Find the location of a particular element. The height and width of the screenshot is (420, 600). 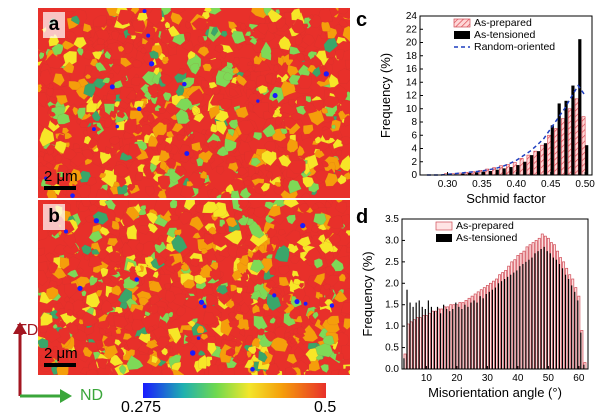

scale-bar-line-a is located at coordinates (60, 188).